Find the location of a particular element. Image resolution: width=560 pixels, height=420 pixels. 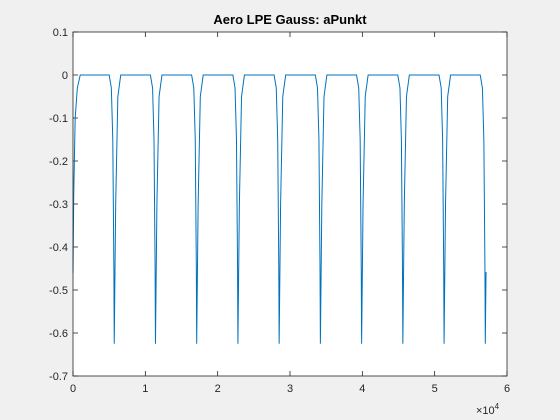

chart-title: Aero LPE Gauss: aPunkt is located at coordinates (290, 19).